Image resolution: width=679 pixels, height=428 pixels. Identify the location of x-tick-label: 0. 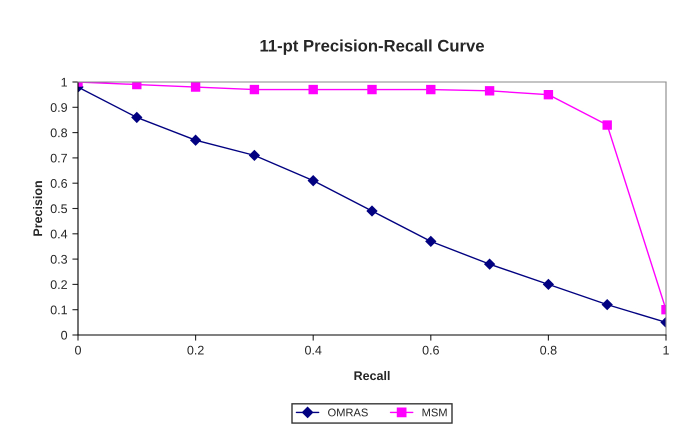
(78, 350).